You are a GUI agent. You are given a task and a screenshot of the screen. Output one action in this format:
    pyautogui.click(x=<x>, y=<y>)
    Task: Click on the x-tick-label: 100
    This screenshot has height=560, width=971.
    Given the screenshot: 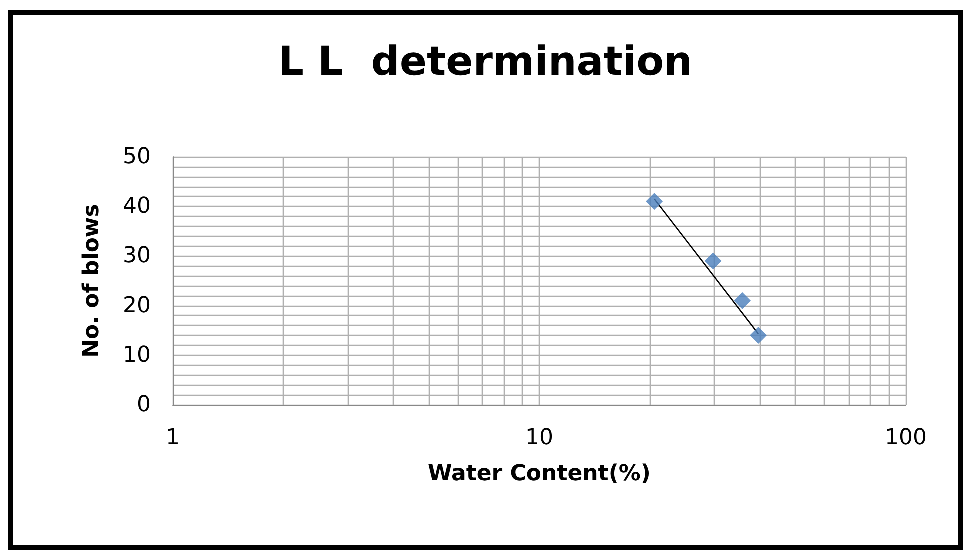 What is the action you would take?
    pyautogui.click(x=906, y=438)
    